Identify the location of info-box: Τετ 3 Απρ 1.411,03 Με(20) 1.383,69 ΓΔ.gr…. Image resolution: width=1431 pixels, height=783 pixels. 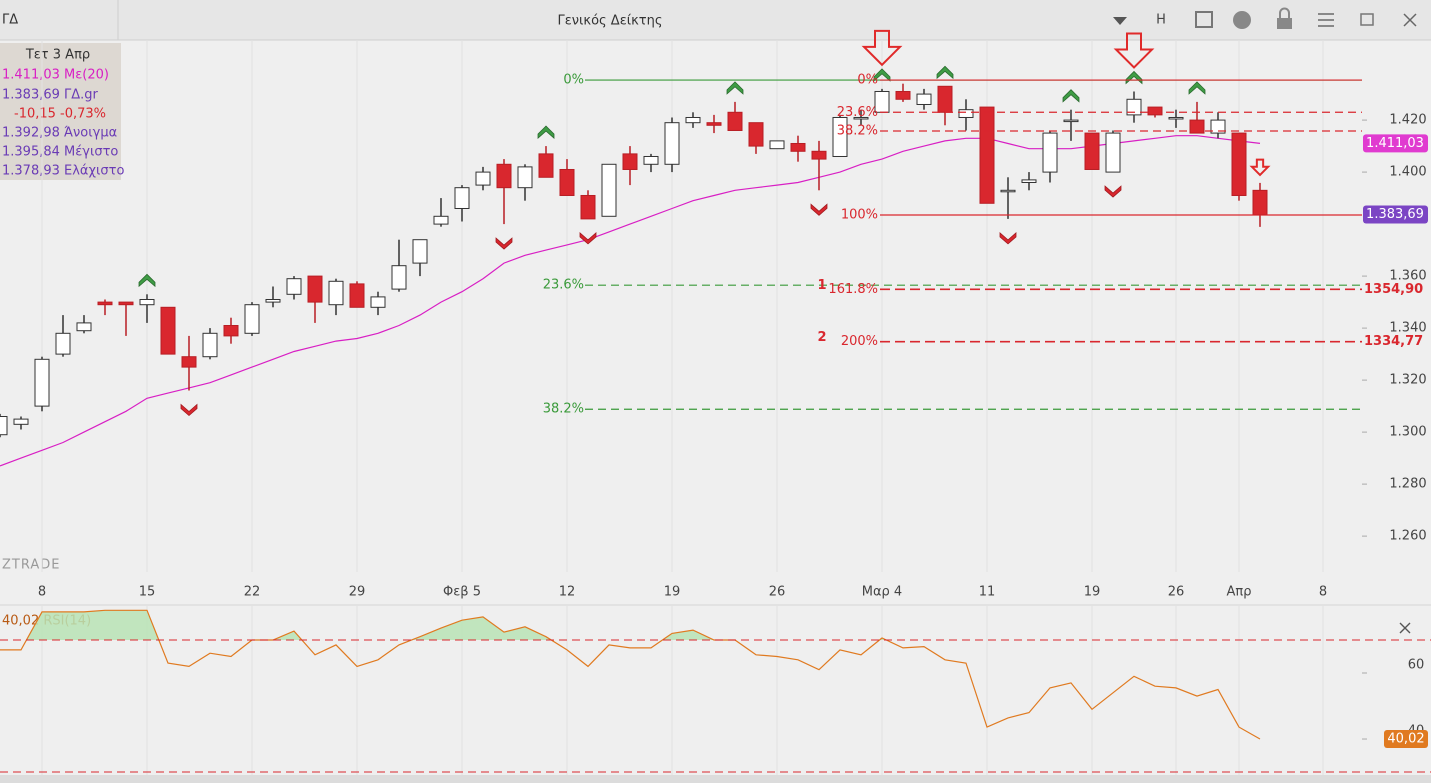
(62, 111).